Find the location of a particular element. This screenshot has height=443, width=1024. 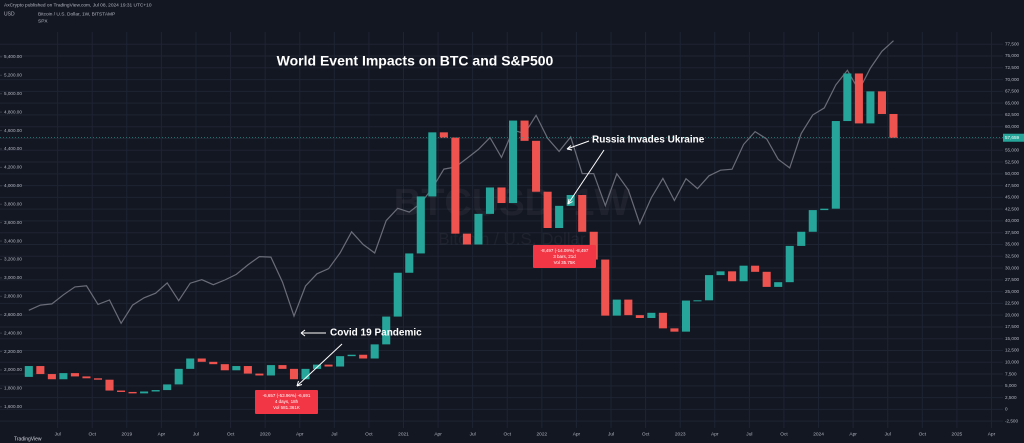

x-tick-label: 2019 is located at coordinates (126, 434).